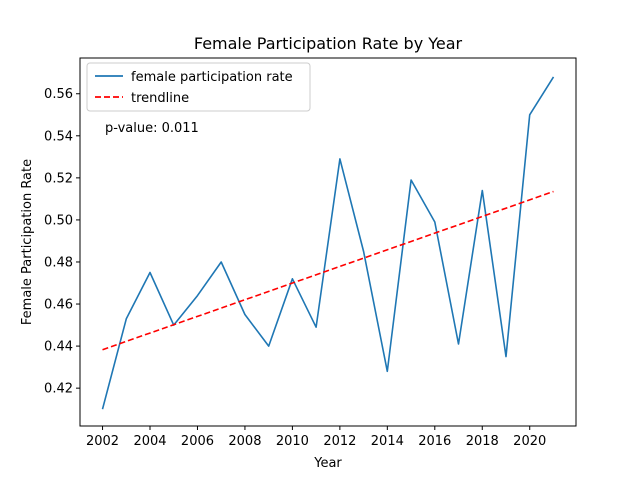 The width and height of the screenshot is (640, 480). I want to click on y-tick-label-4: 0.50, so click(58, 220).